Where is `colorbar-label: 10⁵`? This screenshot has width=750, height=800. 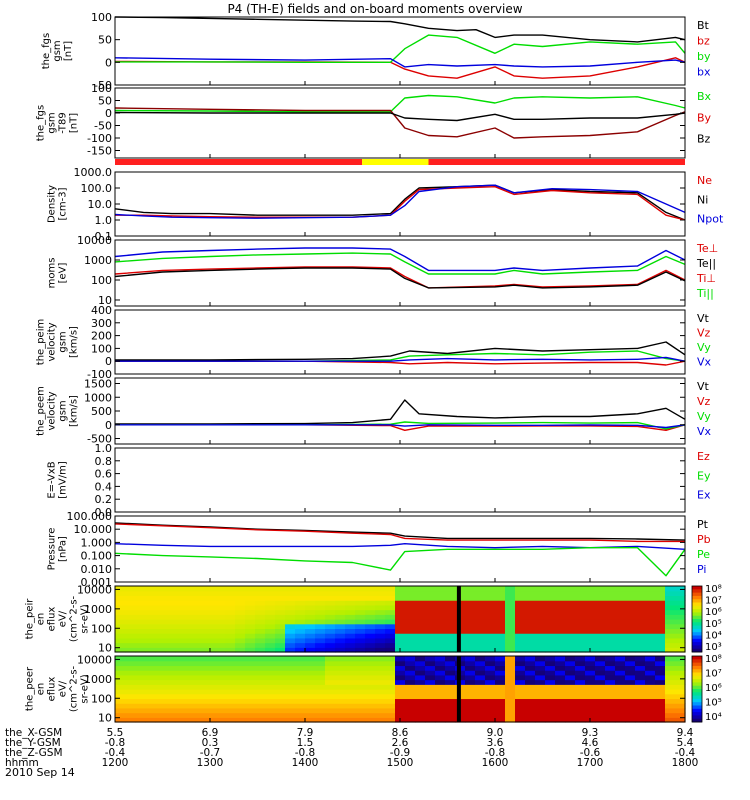 colorbar-label: 10⁵ is located at coordinates (713, 624).